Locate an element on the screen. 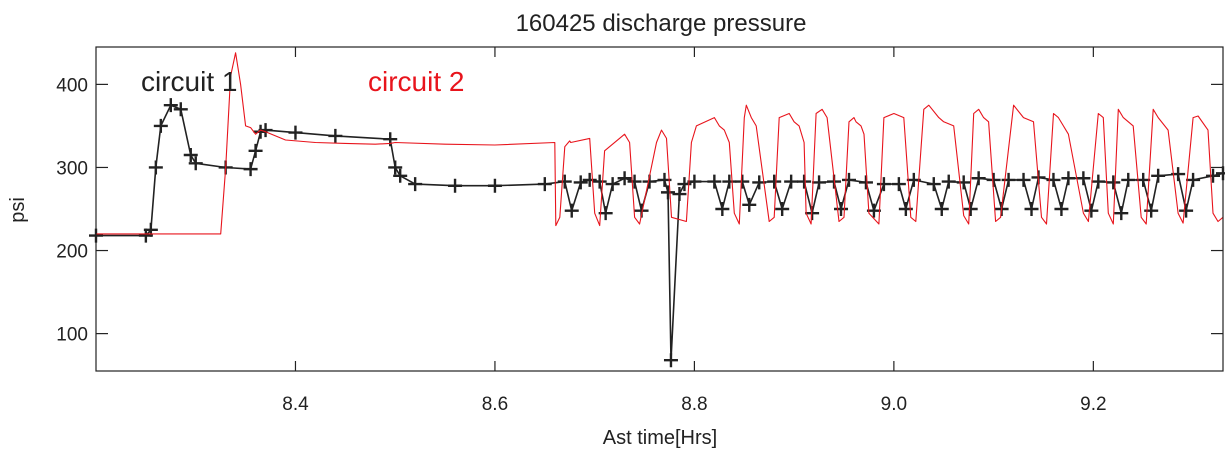 The height and width of the screenshot is (453, 1225). y-tick-label: 100 is located at coordinates (72, 335).